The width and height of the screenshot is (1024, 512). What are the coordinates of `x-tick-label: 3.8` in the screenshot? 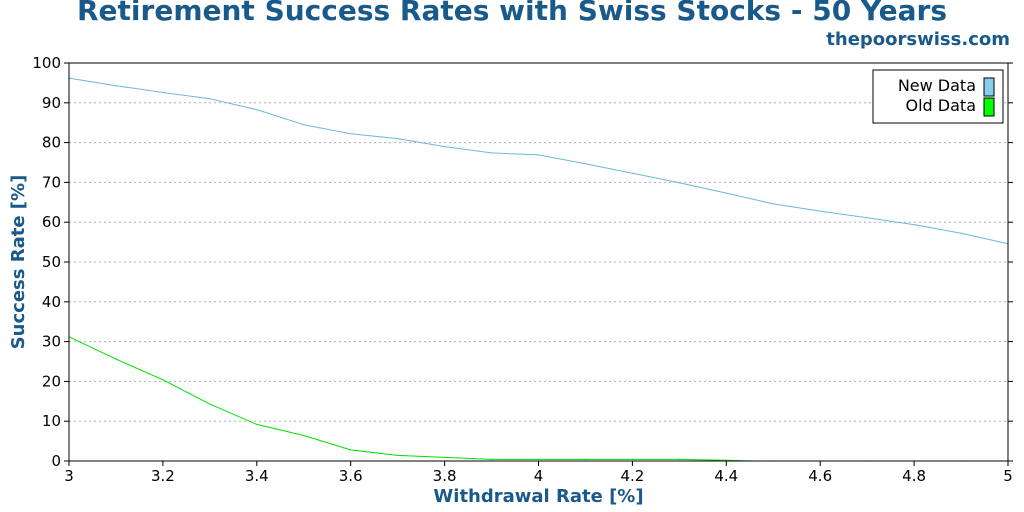 It's located at (445, 476).